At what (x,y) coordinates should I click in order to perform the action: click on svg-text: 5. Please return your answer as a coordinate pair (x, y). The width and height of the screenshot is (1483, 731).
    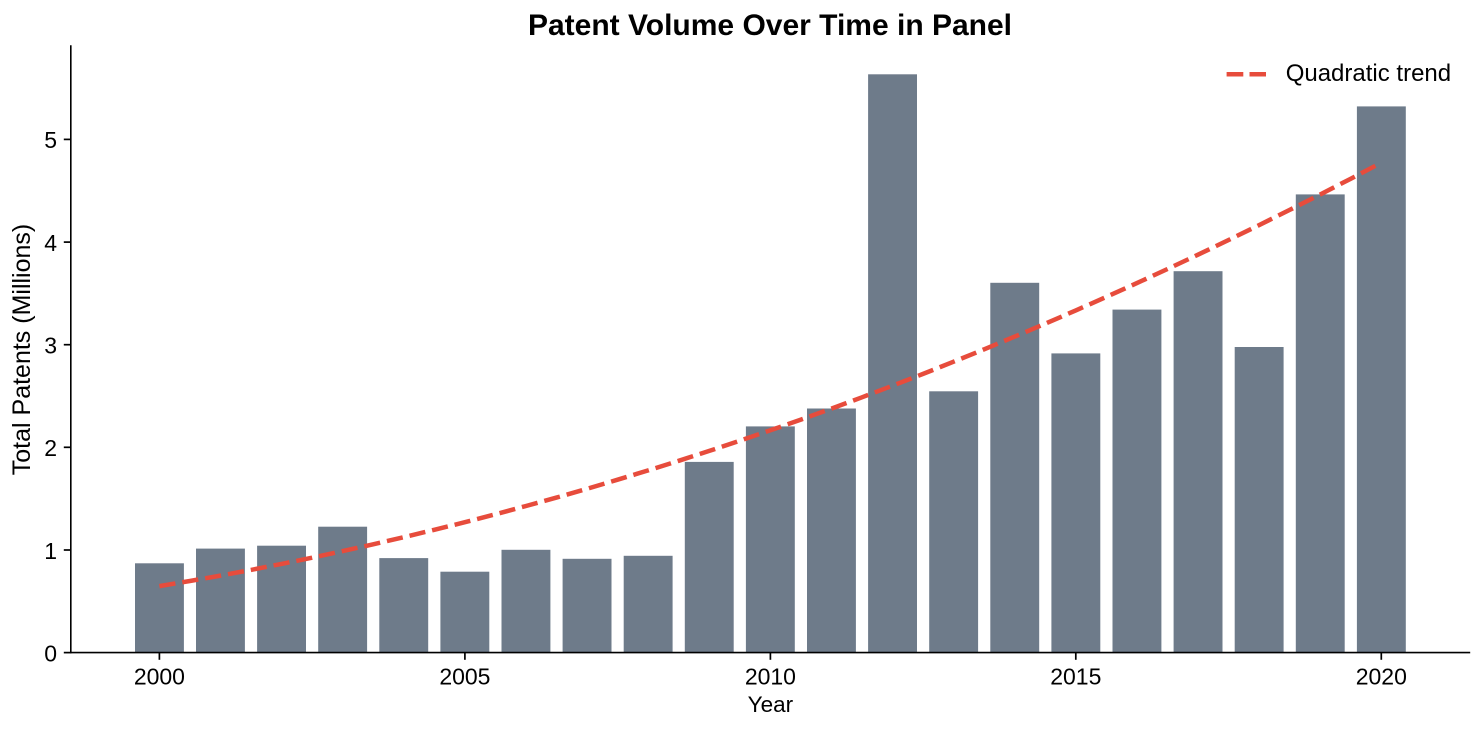
    Looking at the image, I should click on (50, 140).